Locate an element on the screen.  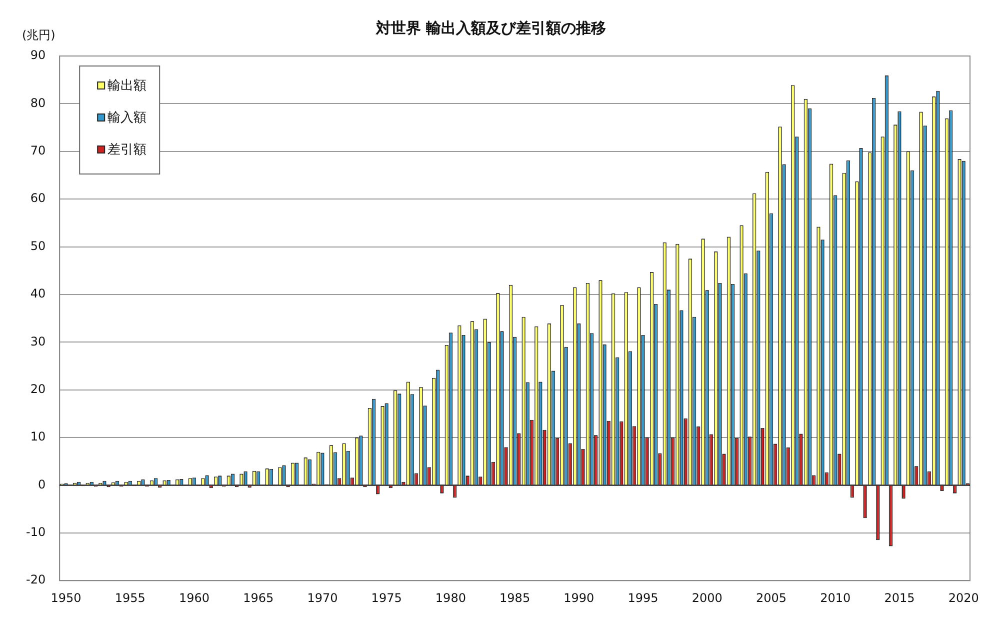
y-tick-label: 90 is located at coordinates (38, 55).